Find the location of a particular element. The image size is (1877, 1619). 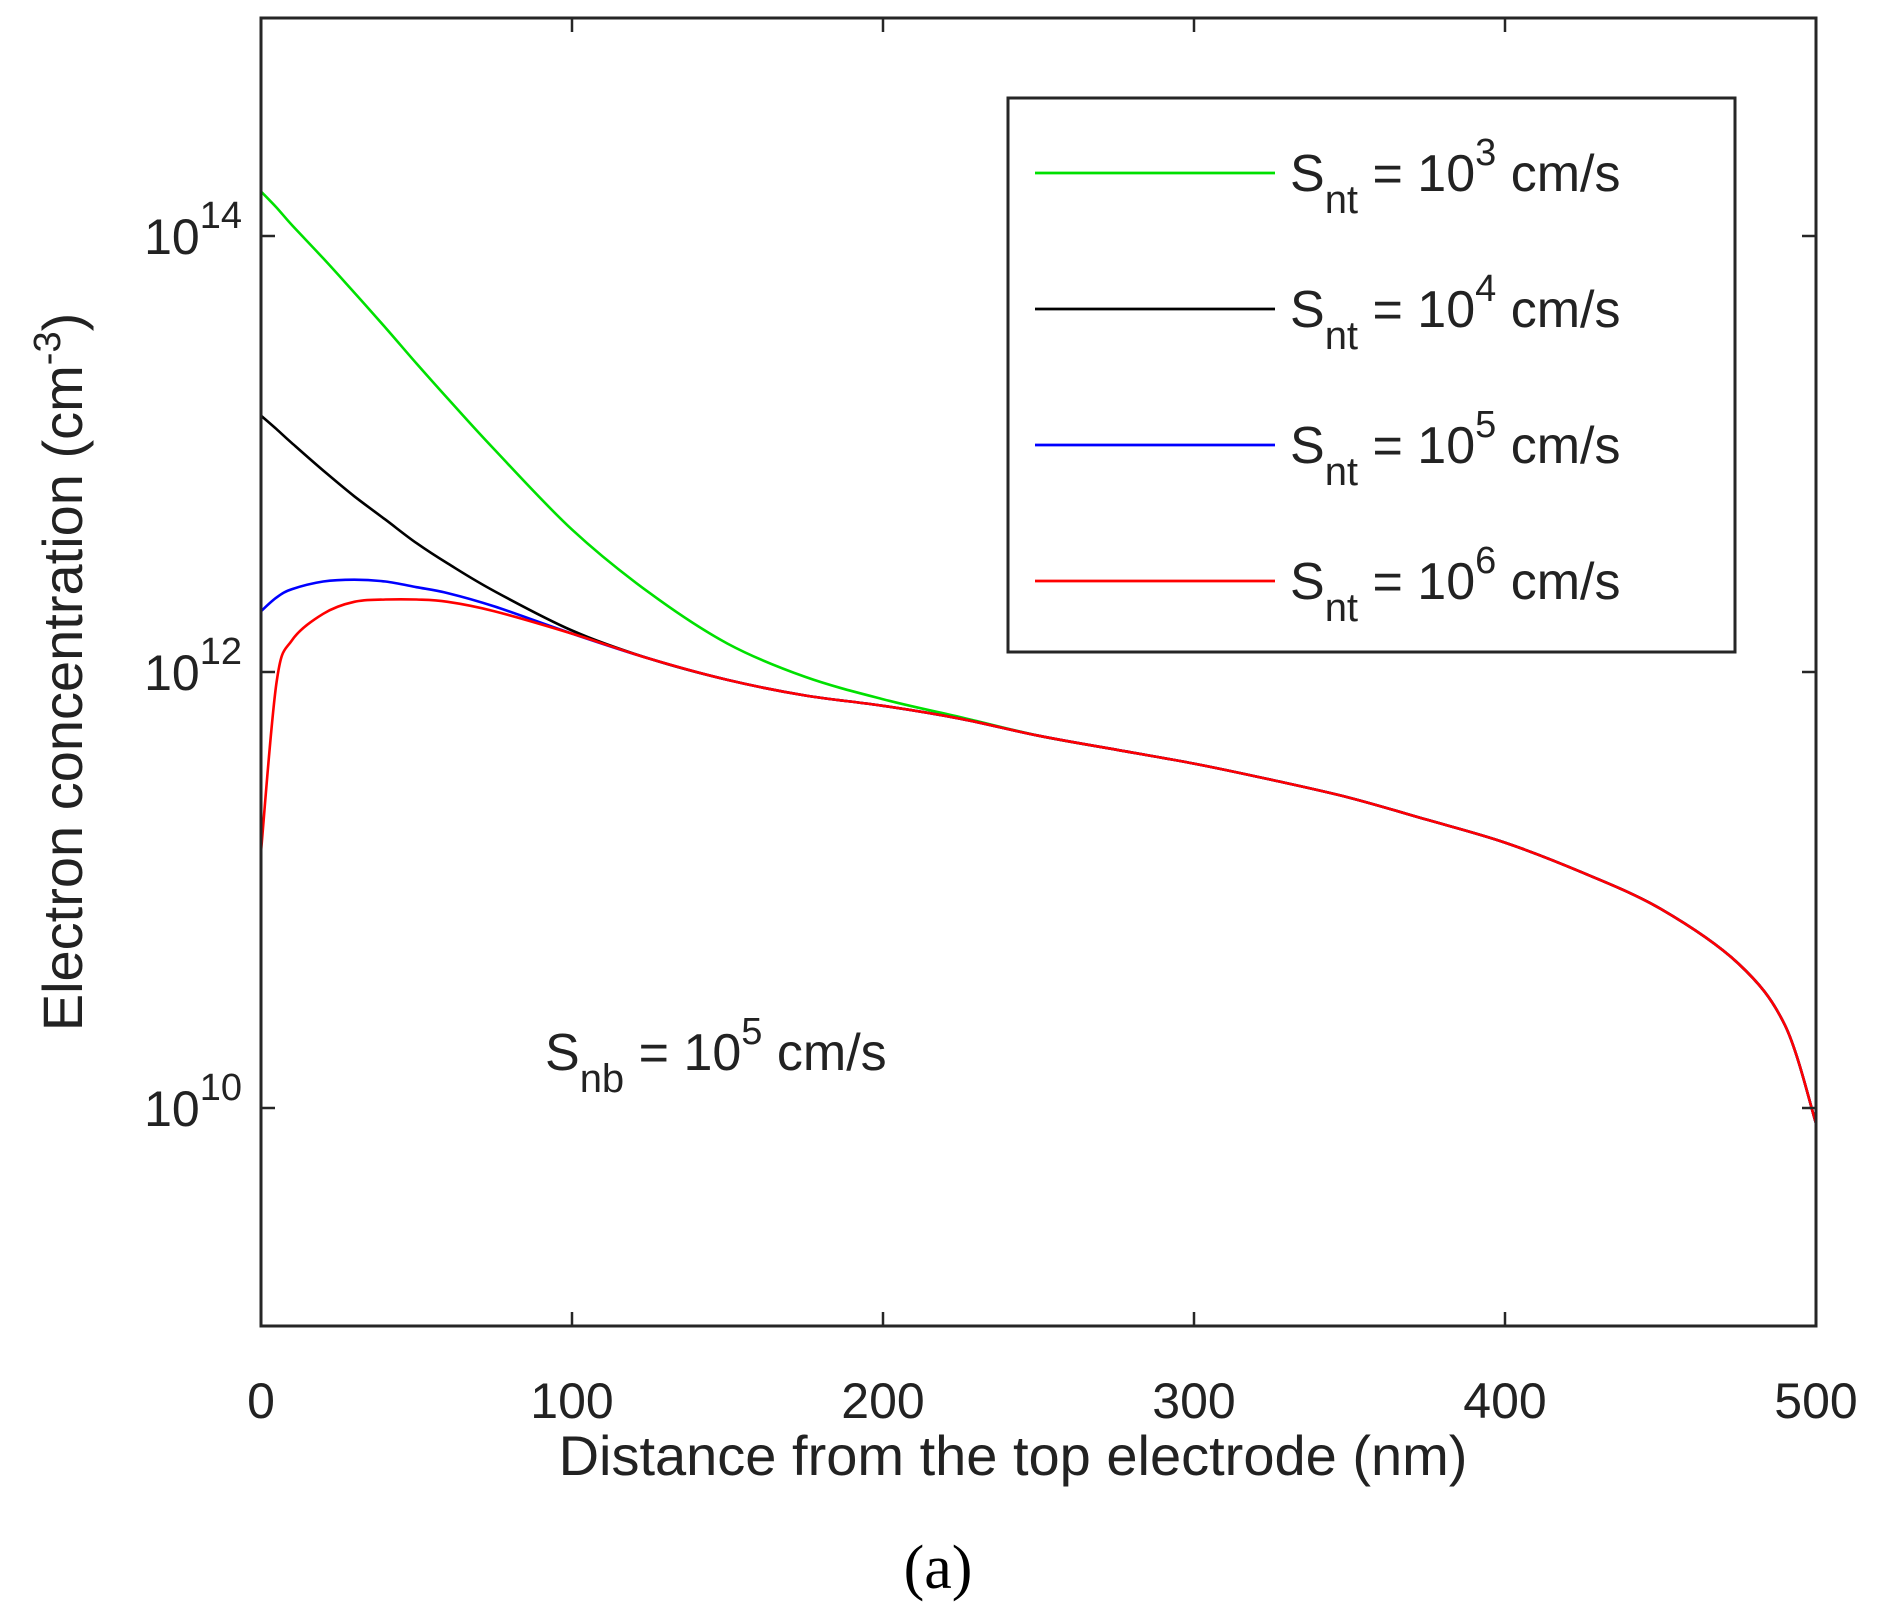

legend-label-2: Snt = 104 cm/s is located at coordinates (1455, 313).